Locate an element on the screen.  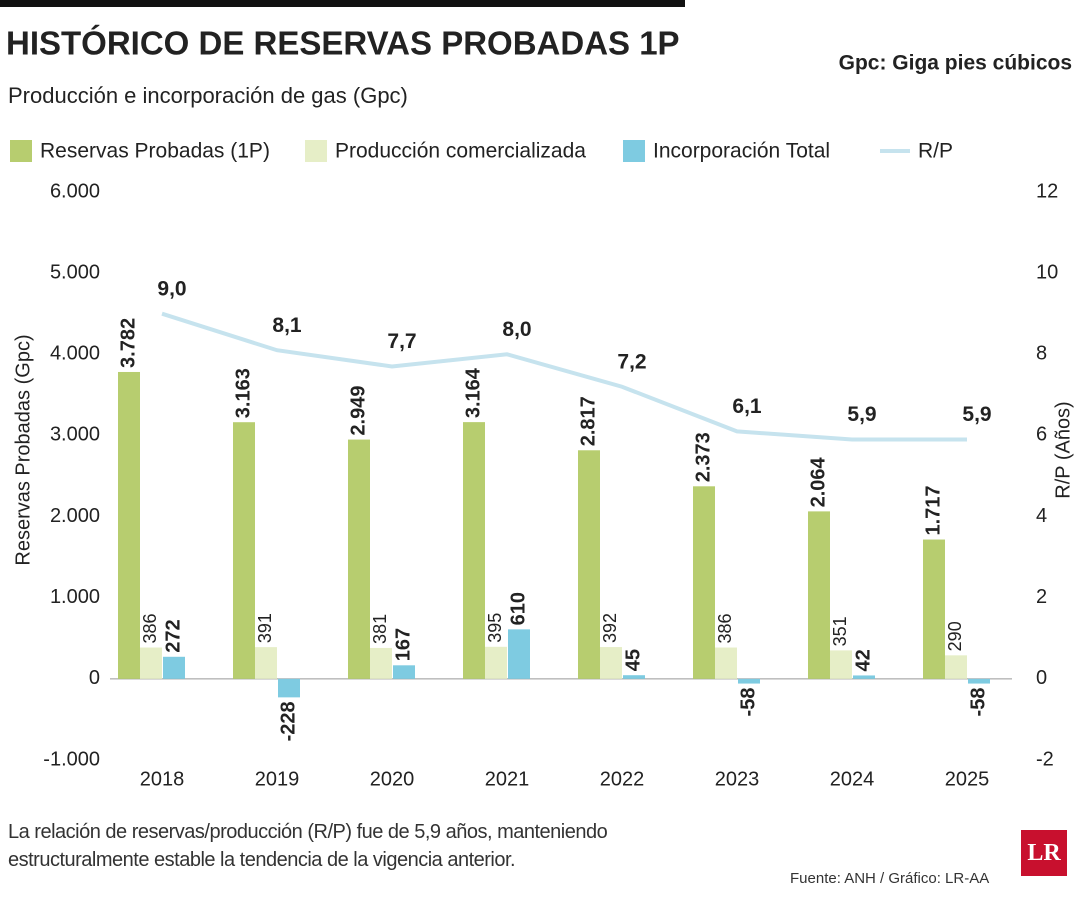
y2-tick-label: -2 is located at coordinates (1045, 759).